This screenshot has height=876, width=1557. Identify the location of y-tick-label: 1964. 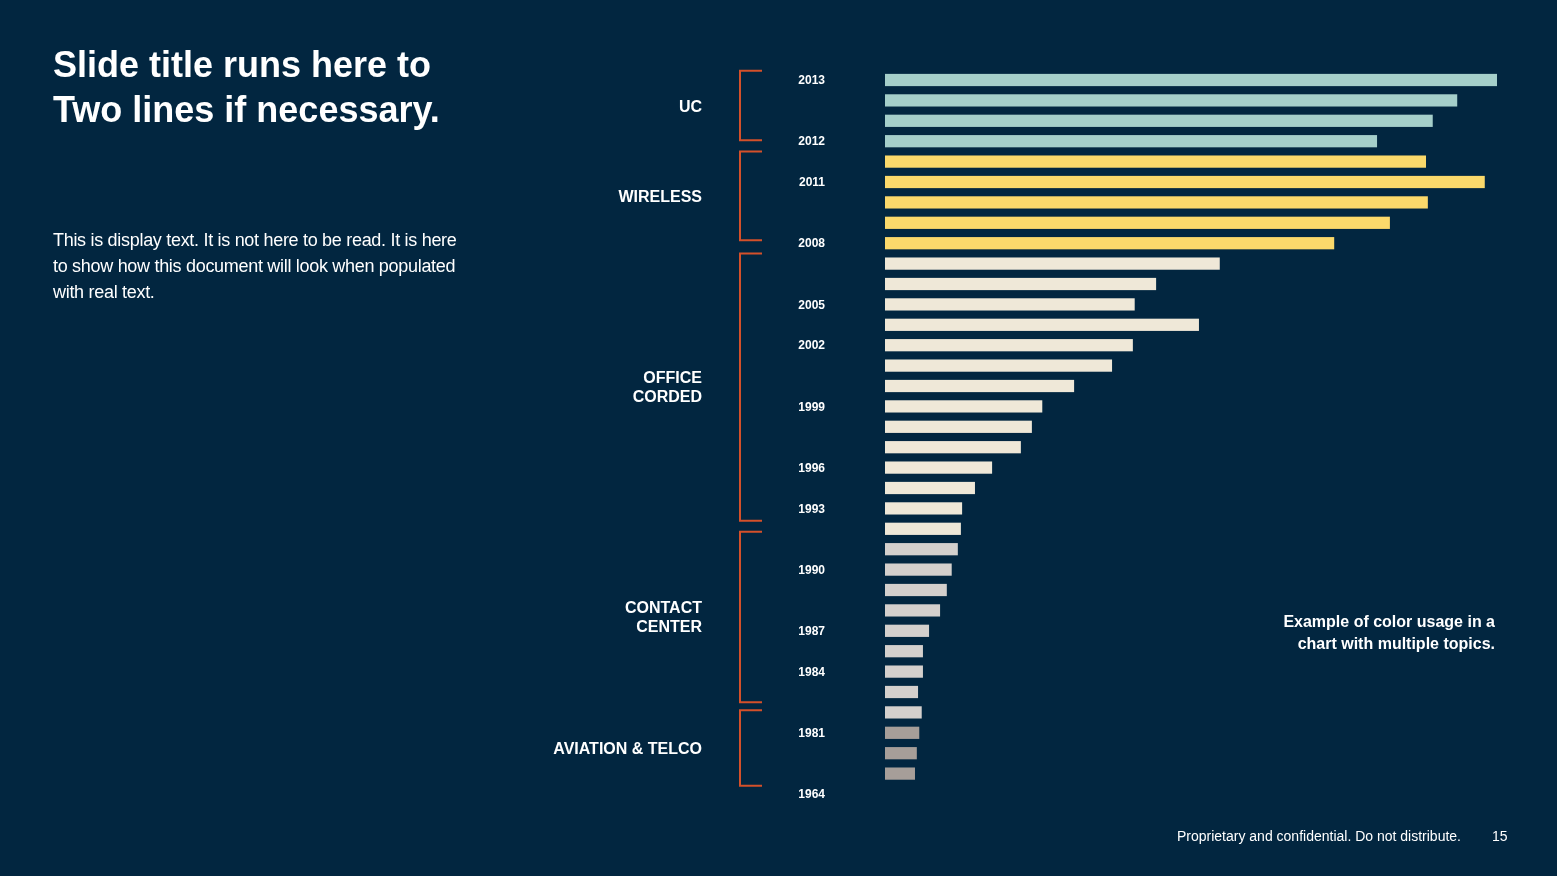
(812, 794).